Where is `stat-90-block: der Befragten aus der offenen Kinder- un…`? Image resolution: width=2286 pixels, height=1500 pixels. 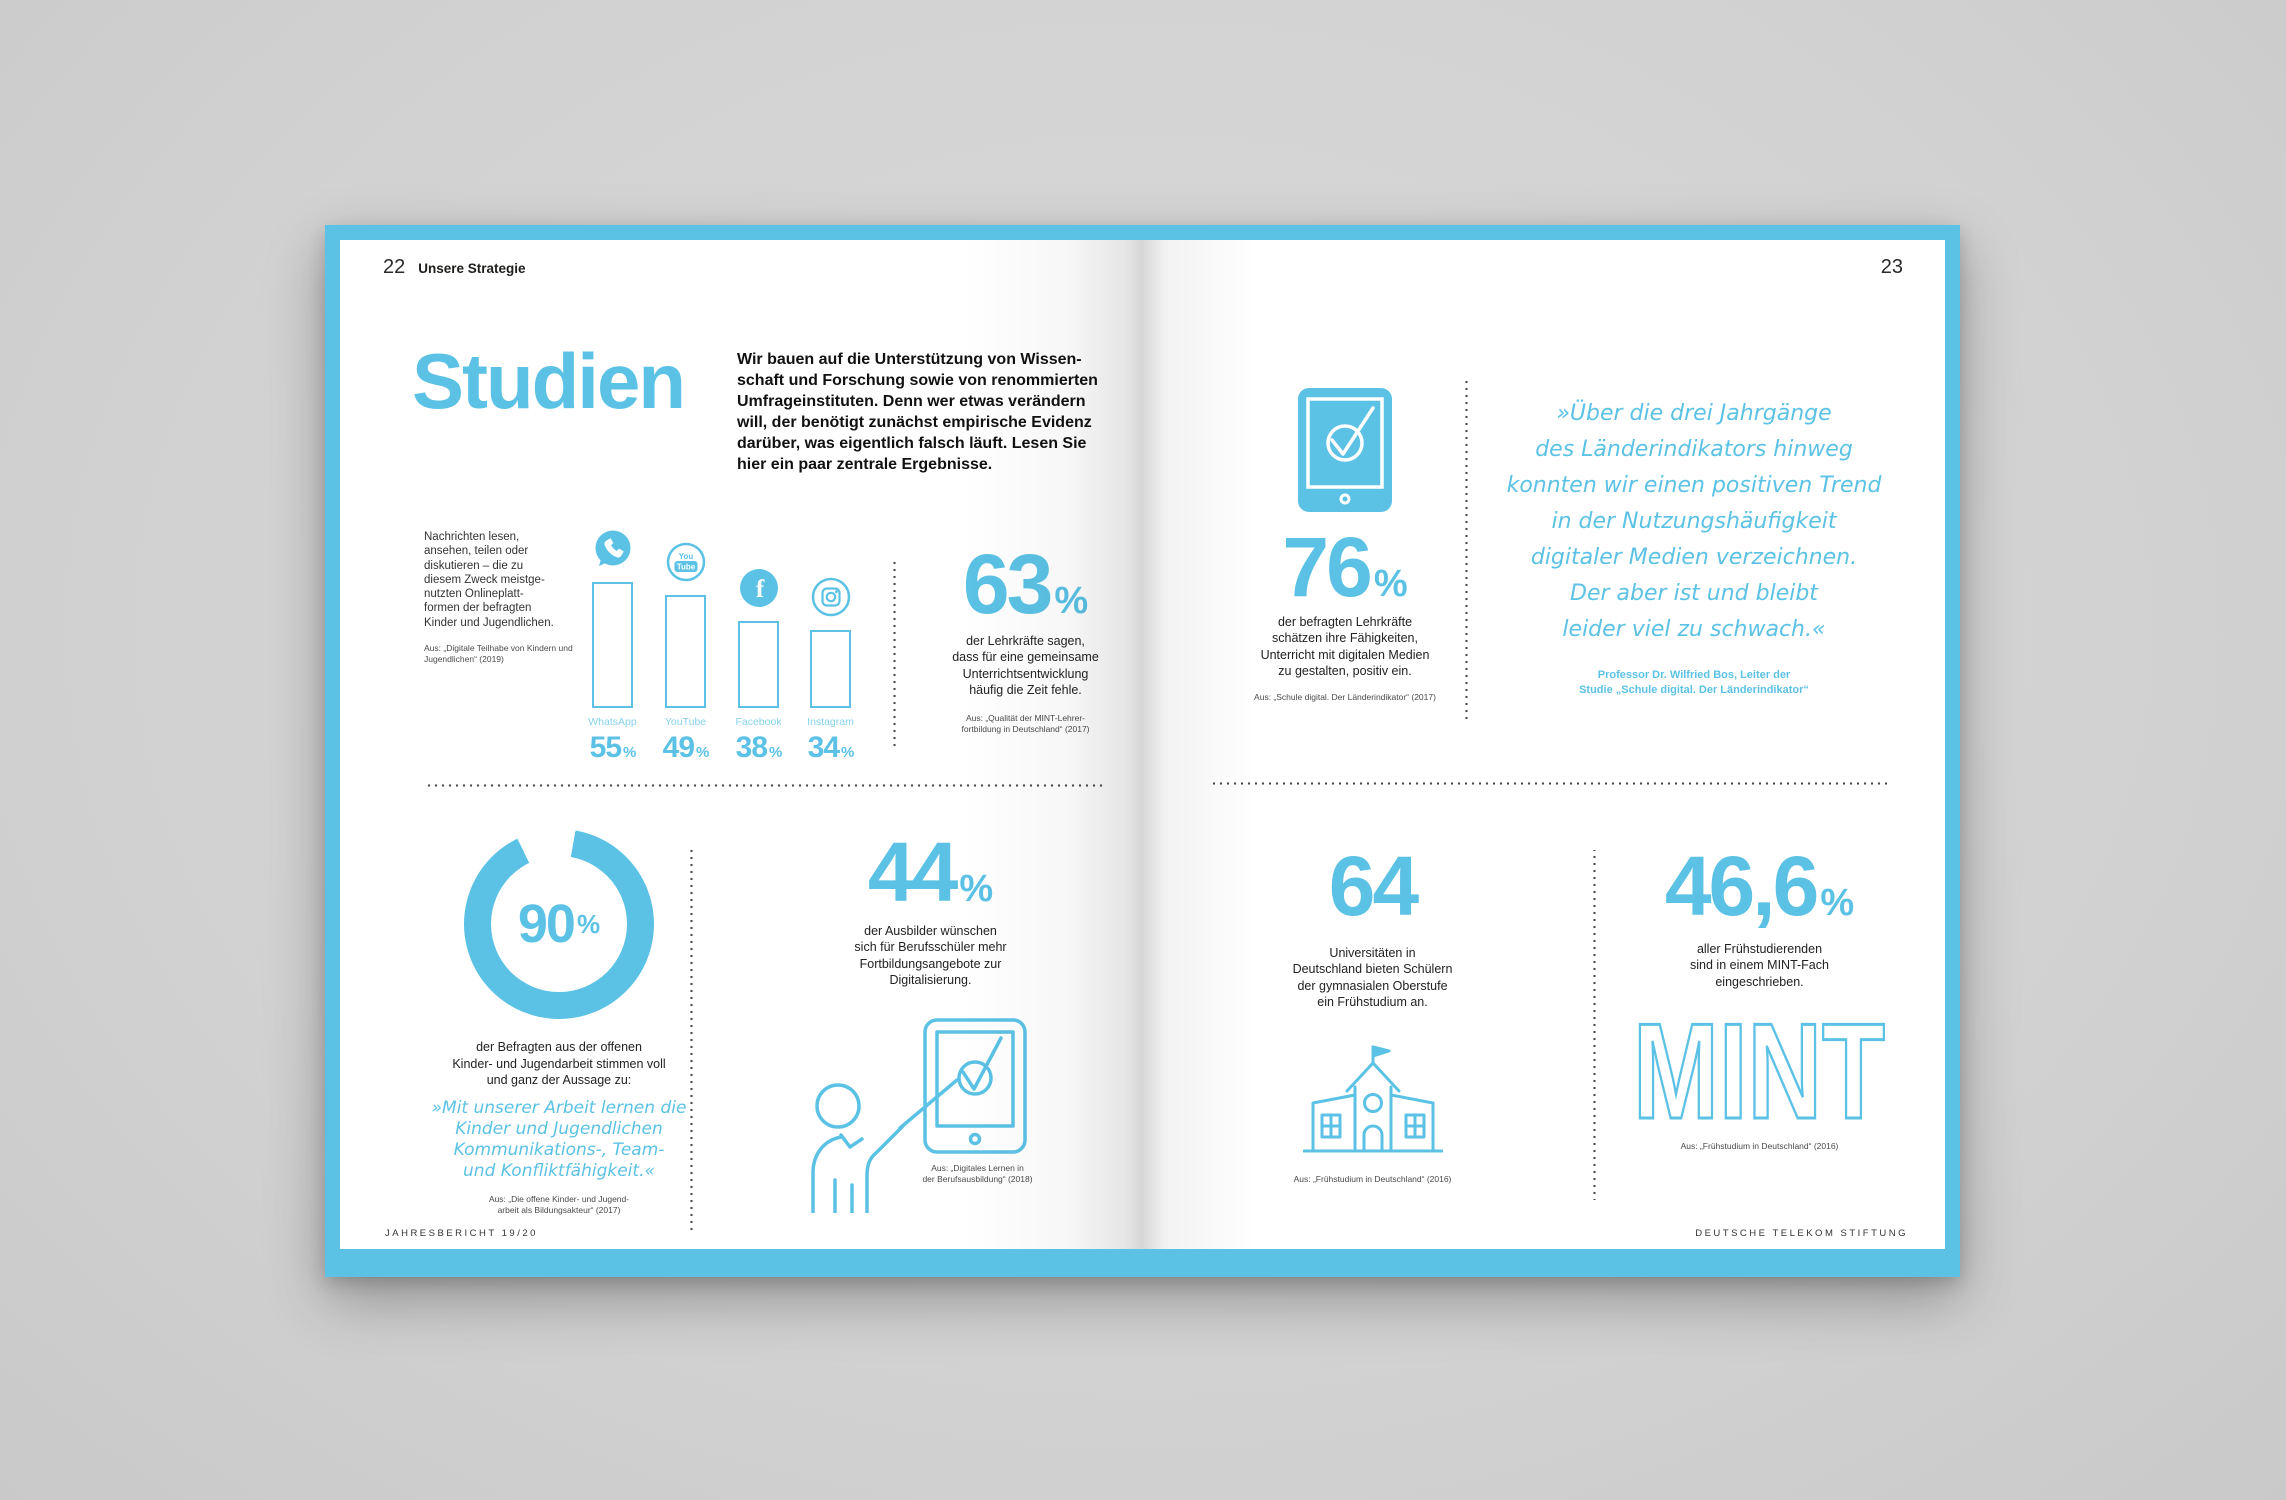
stat-90-block: der Befragten aus der offenen Kinder- un… is located at coordinates (559, 1127).